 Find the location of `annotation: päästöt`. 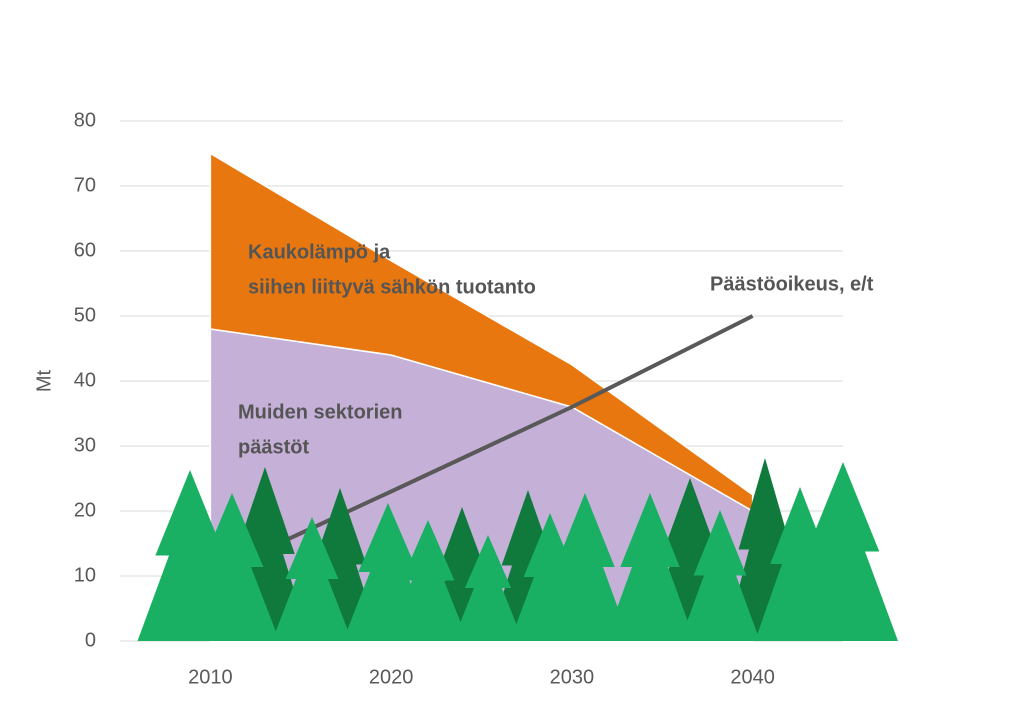

annotation: päästöt is located at coordinates (273, 447).